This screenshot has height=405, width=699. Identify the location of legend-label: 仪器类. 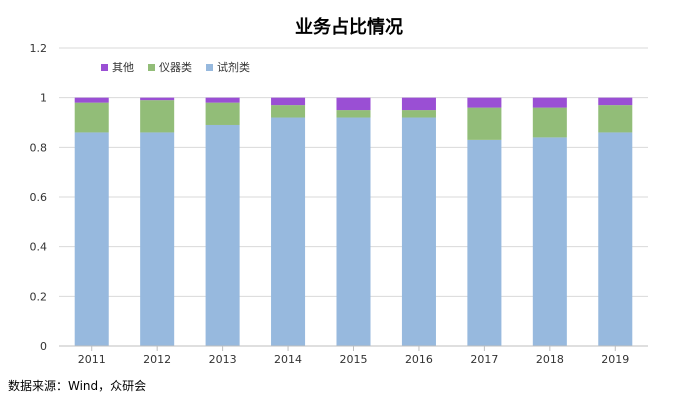
(175, 67).